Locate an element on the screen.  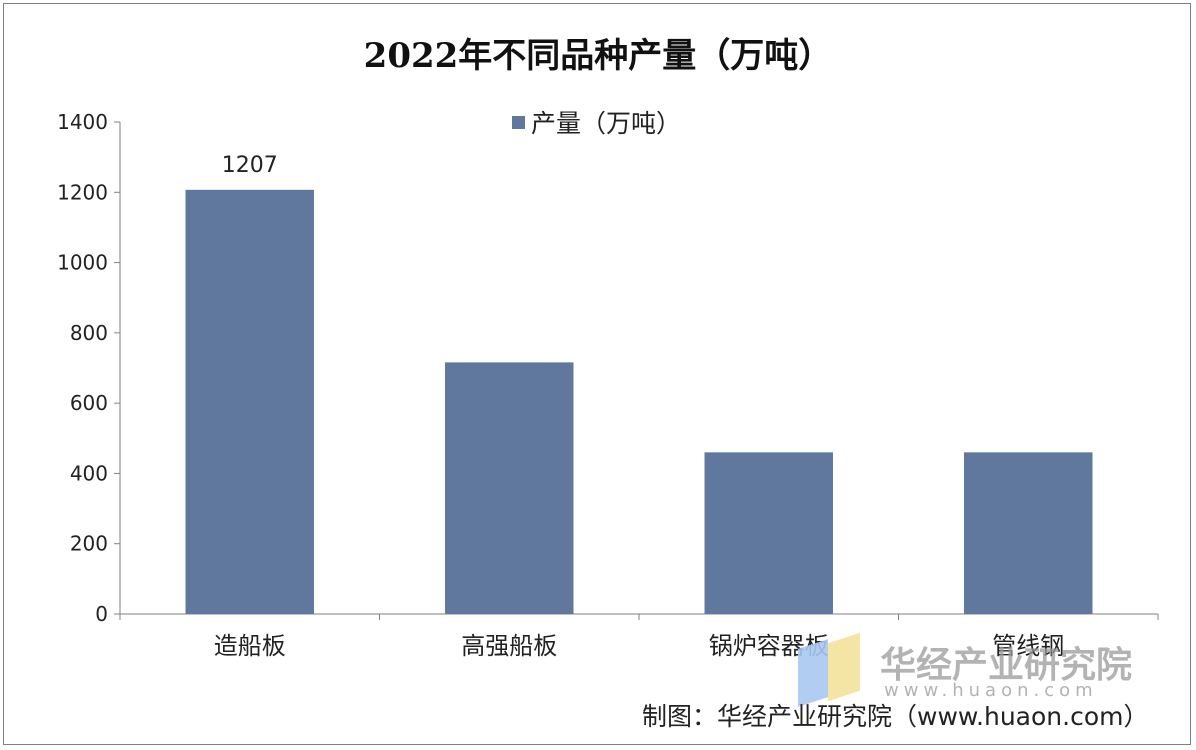
x-category-label: 造船板 is located at coordinates (250, 646).